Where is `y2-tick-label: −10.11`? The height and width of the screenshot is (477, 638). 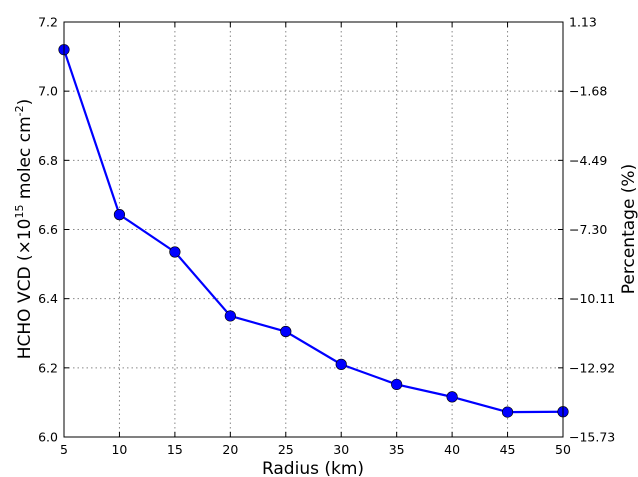 y2-tick-label: −10.11 is located at coordinates (592, 298).